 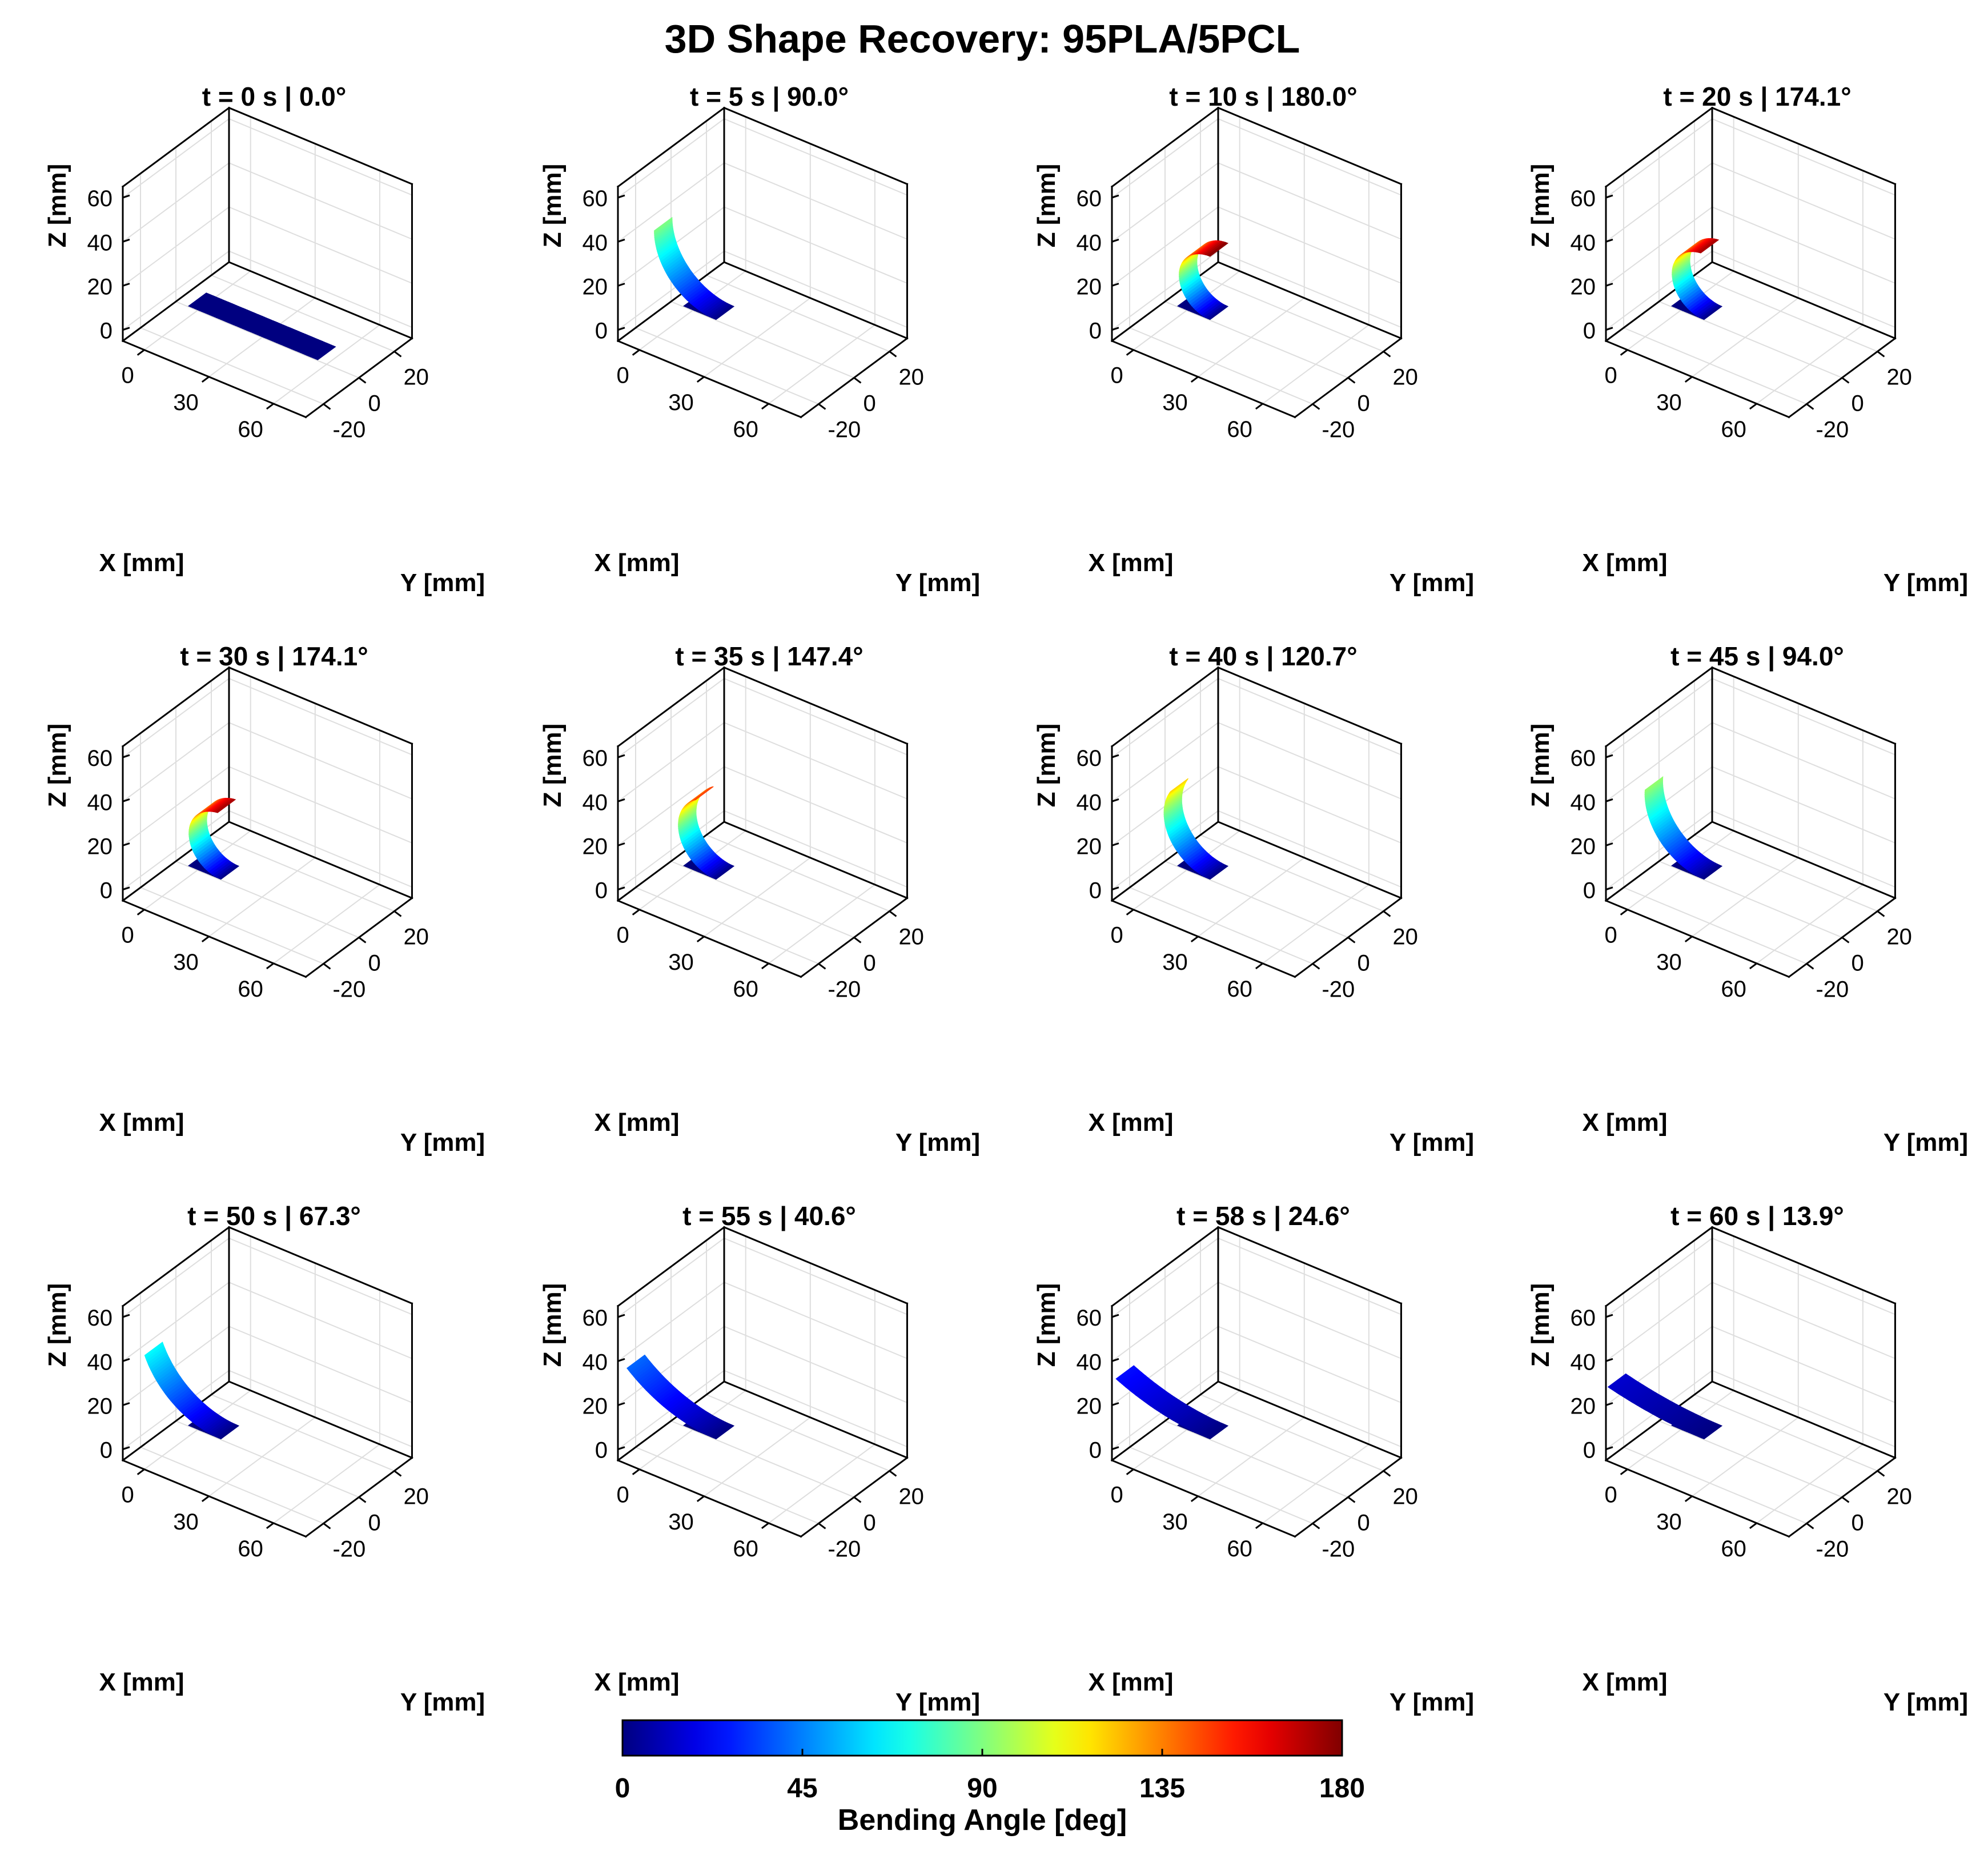 I want to click on colorbar-label: Bending Angle [deg], so click(x=982, y=1820).